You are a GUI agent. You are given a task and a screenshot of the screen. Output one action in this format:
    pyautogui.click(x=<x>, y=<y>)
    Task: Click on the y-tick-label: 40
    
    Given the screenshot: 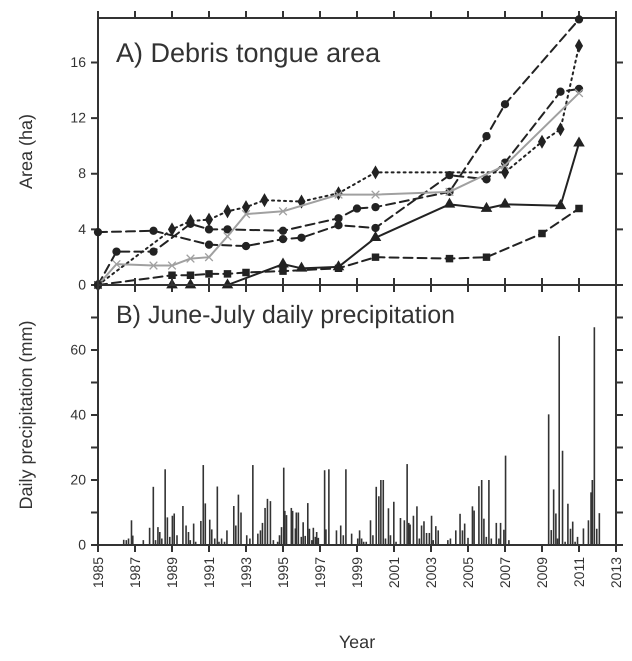 What is the action you would take?
    pyautogui.click(x=78, y=414)
    